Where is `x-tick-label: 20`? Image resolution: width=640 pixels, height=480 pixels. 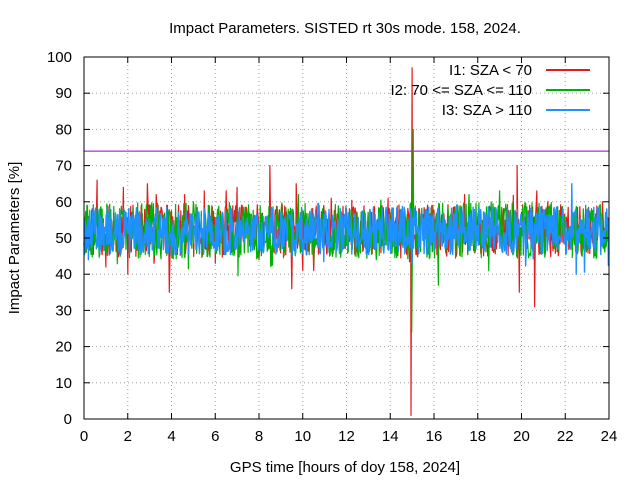 x-tick-label: 20 is located at coordinates (521, 436).